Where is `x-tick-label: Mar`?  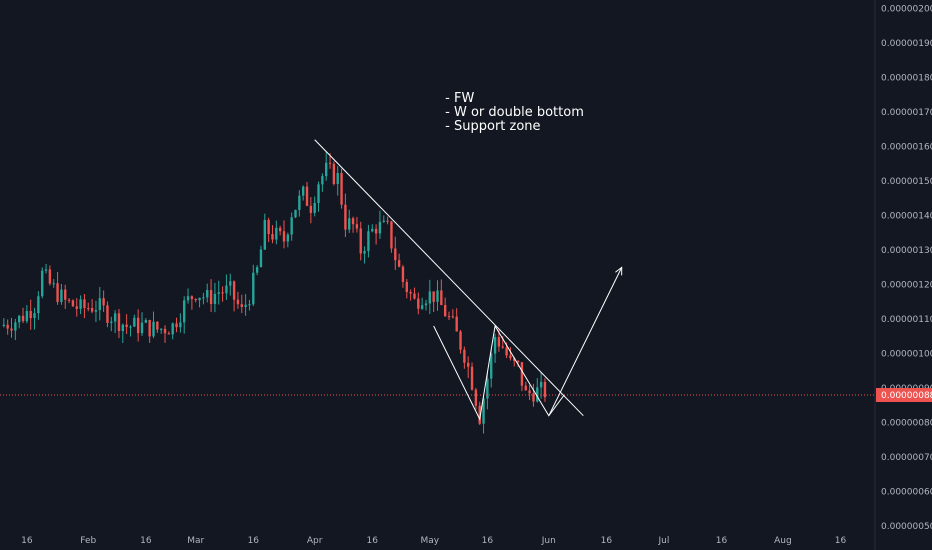 x-tick-label: Mar is located at coordinates (195, 541).